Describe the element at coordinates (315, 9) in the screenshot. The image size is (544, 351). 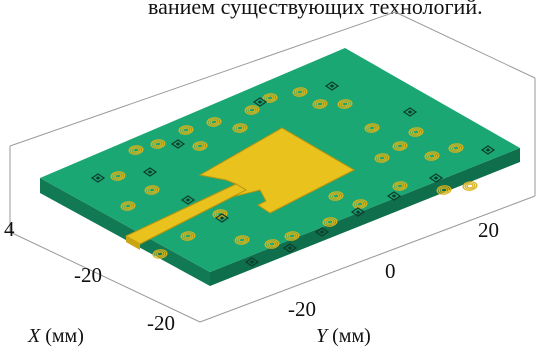
I see `caption-fragment: ванием существующих технологий.` at that location.